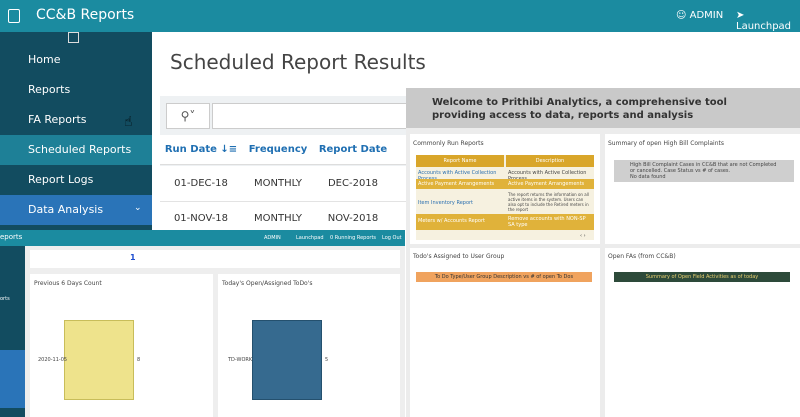 This screenshot has height=417, width=800. What do you see at coordinates (68, 283) in the screenshot?
I see `panel-title: Previous 6 Days Count` at bounding box center [68, 283].